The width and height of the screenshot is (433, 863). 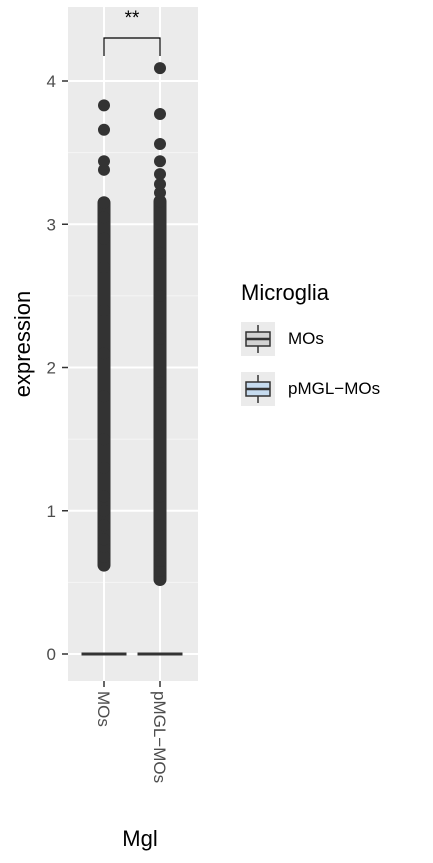 I want to click on y-tick-label: 1, so click(x=51, y=511).